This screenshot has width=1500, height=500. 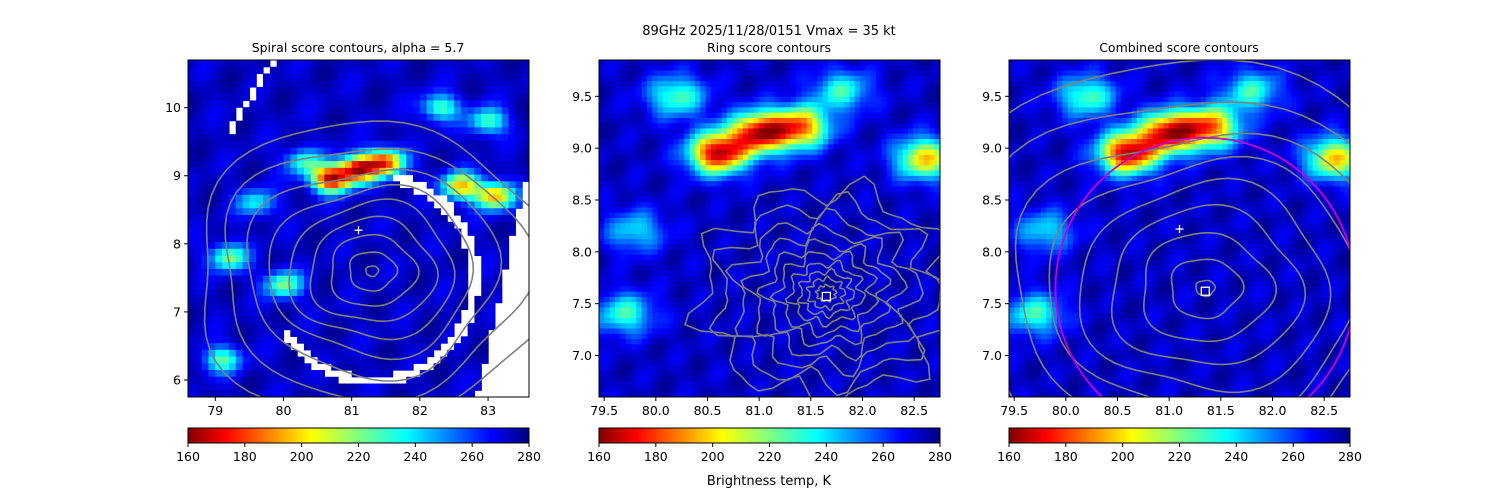 I want to click on panel-2-colorbar: 160 180 200 220 240 260 280, so click(x=1179, y=445).